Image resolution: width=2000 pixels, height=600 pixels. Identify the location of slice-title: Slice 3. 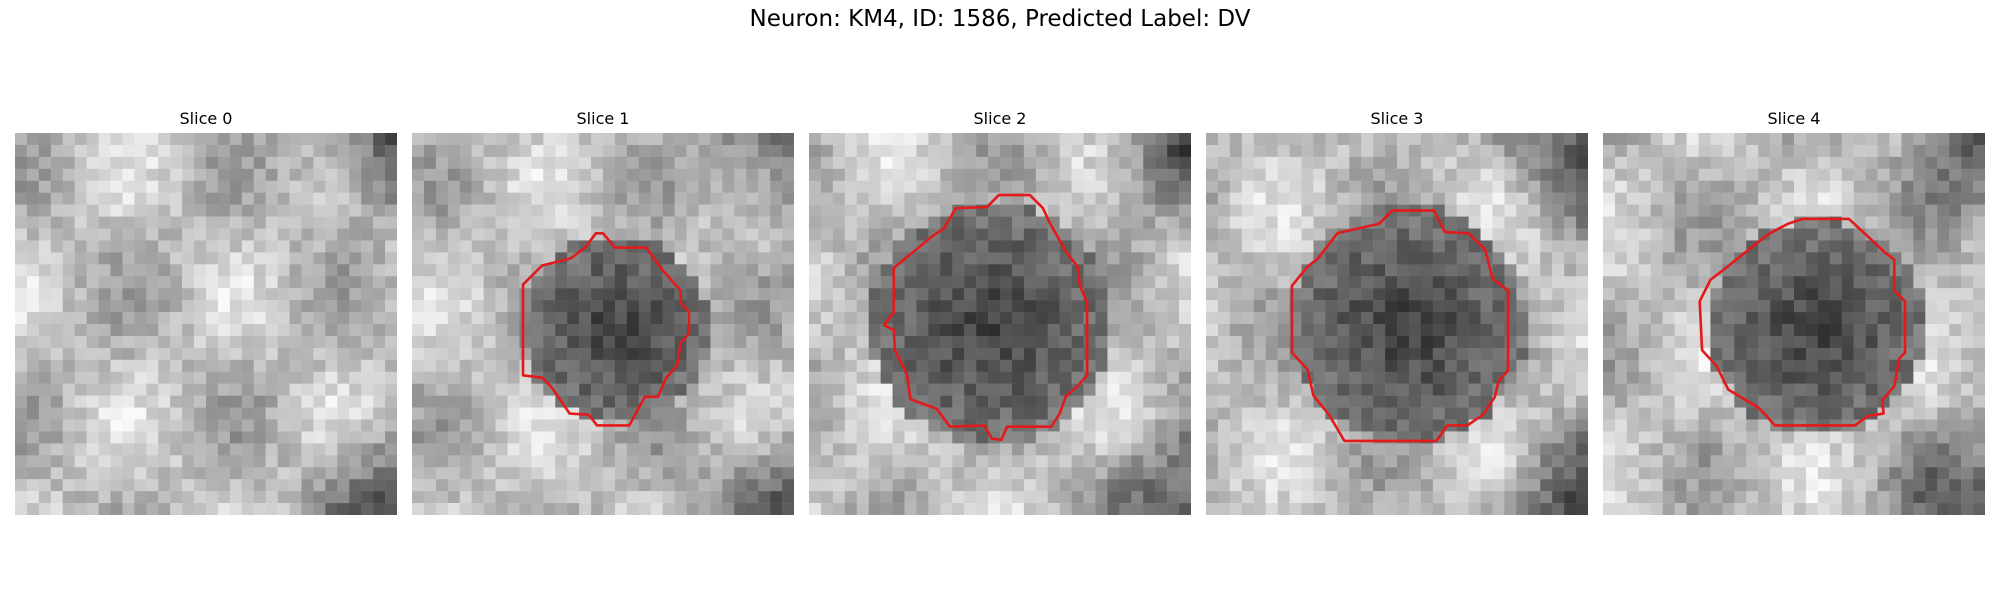
(1397, 118).